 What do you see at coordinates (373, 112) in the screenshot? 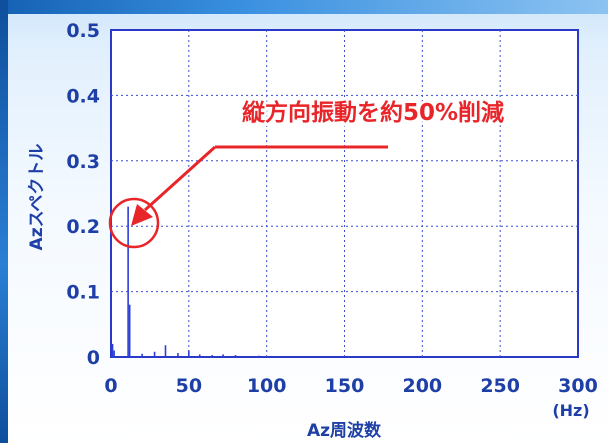
I see `annotation-text: 縦方向振動を約50%削減` at bounding box center [373, 112].